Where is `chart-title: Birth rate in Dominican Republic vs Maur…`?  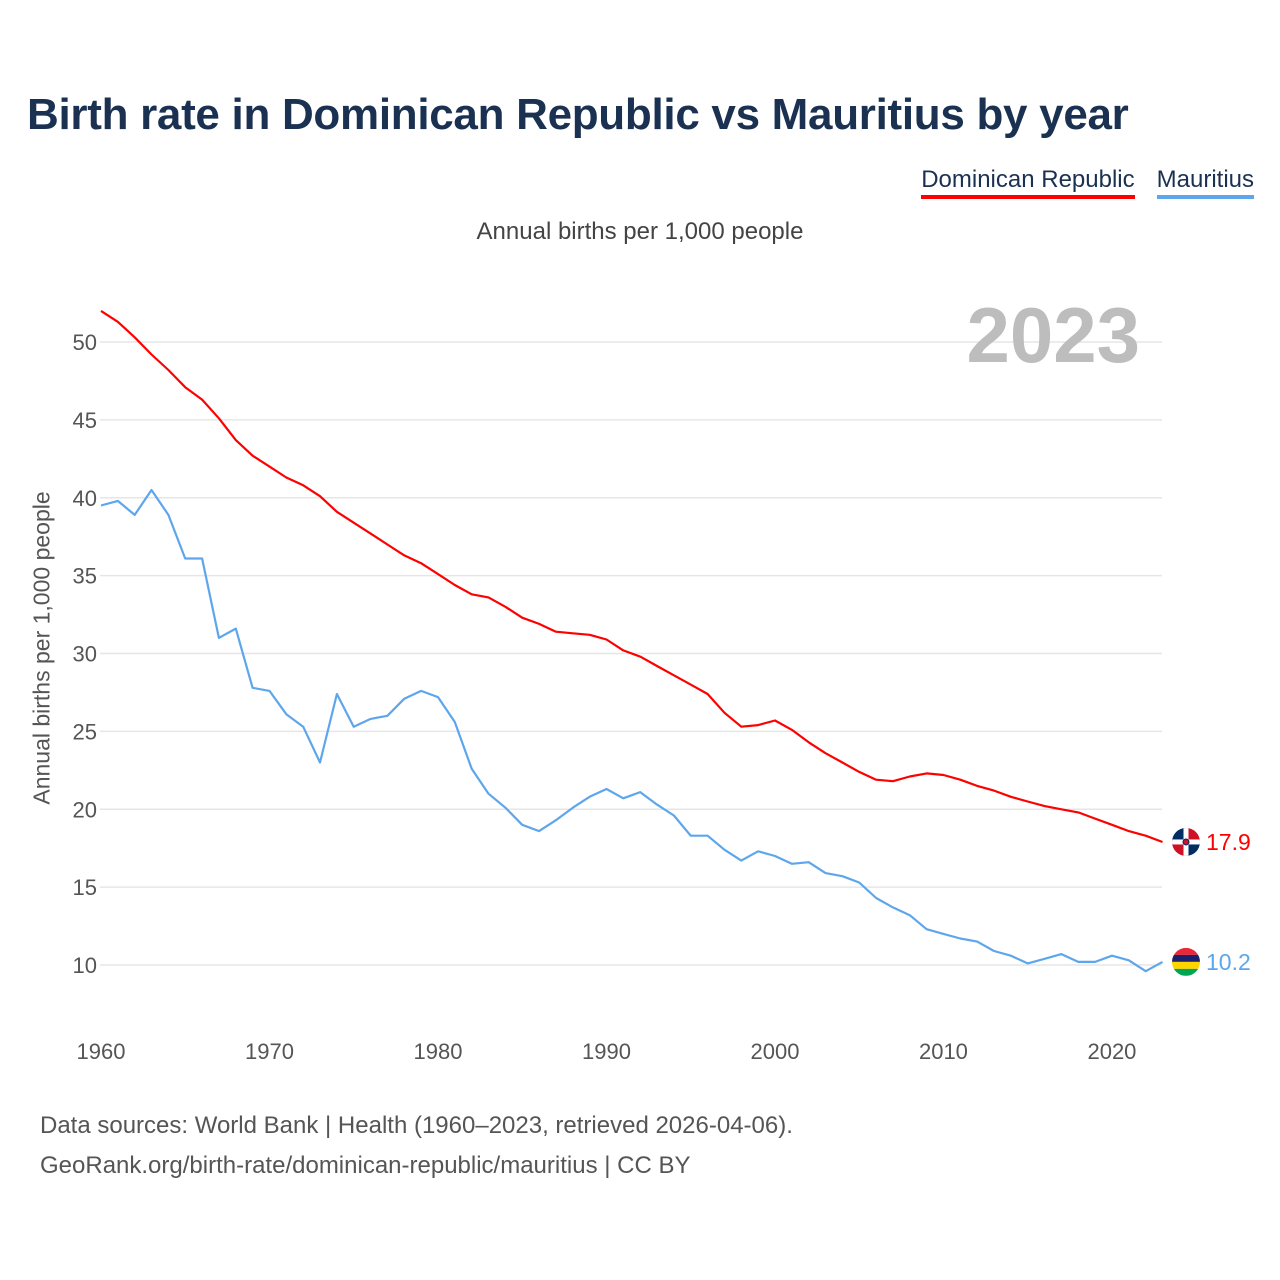
chart-title: Birth rate in Dominican Republic vs Maur… is located at coordinates (578, 114).